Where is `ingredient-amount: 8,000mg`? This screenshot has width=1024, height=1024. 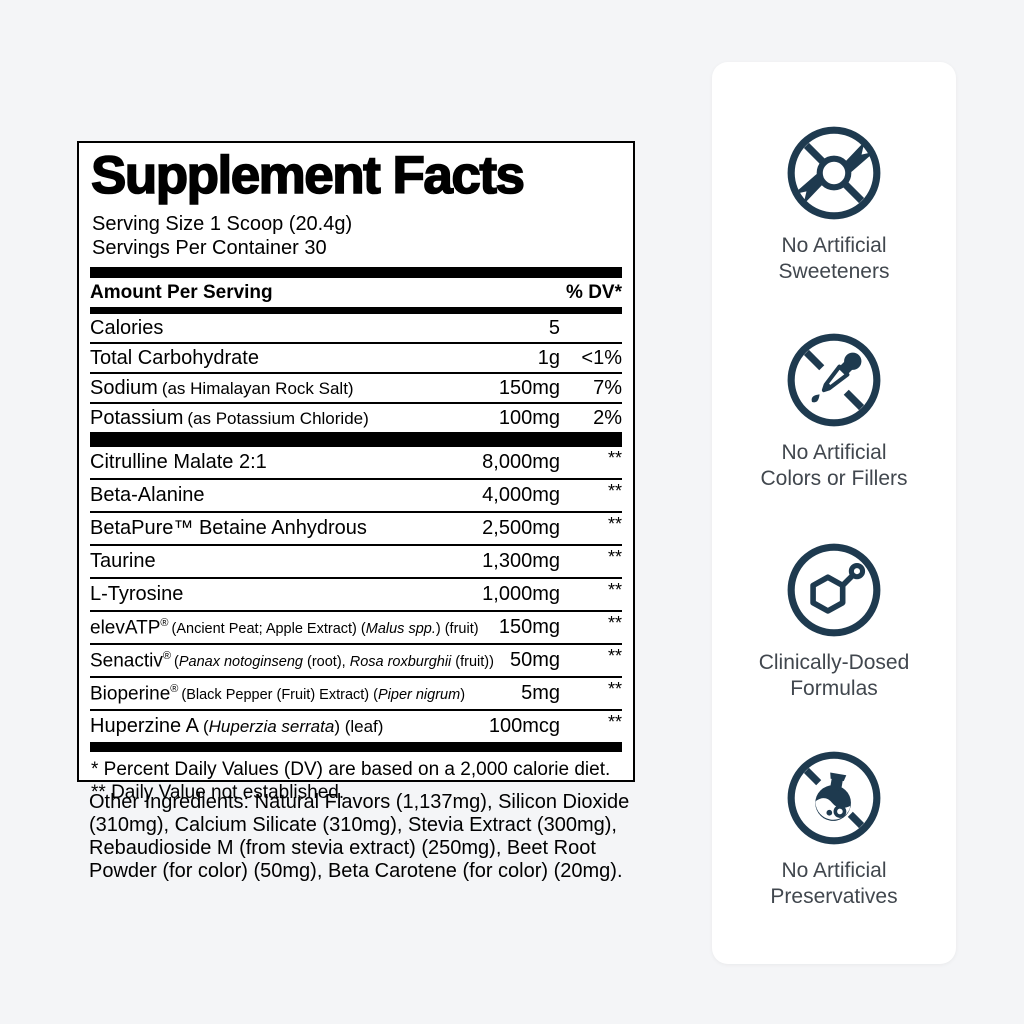 ingredient-amount: 8,000mg is located at coordinates (521, 462).